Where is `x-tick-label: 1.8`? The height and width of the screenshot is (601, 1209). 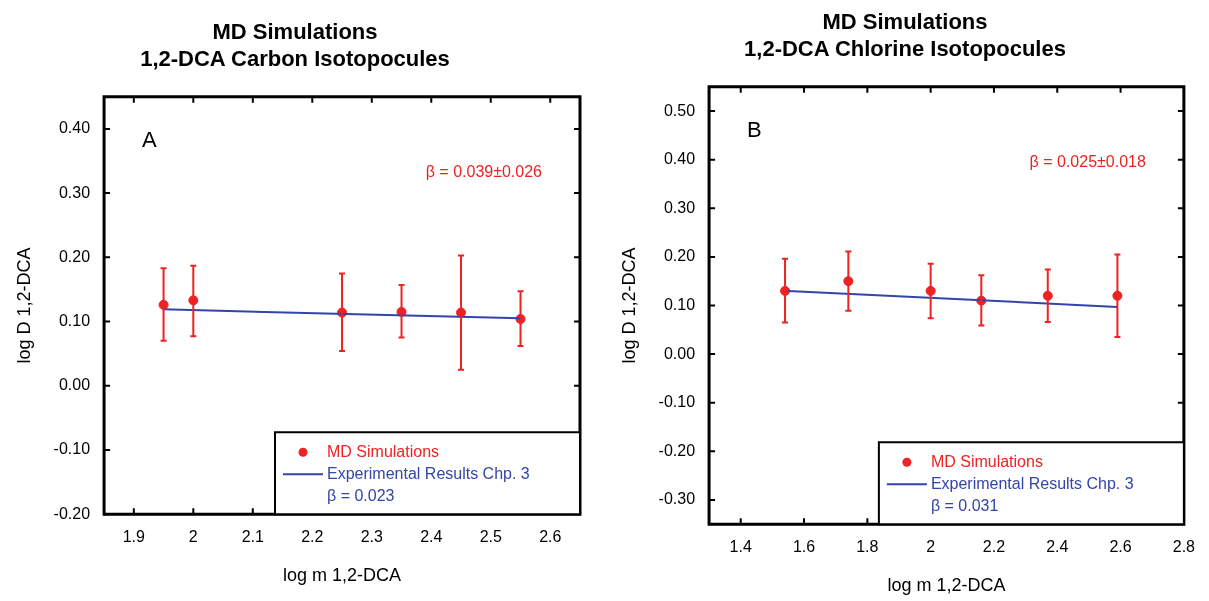 x-tick-label: 1.8 is located at coordinates (867, 547).